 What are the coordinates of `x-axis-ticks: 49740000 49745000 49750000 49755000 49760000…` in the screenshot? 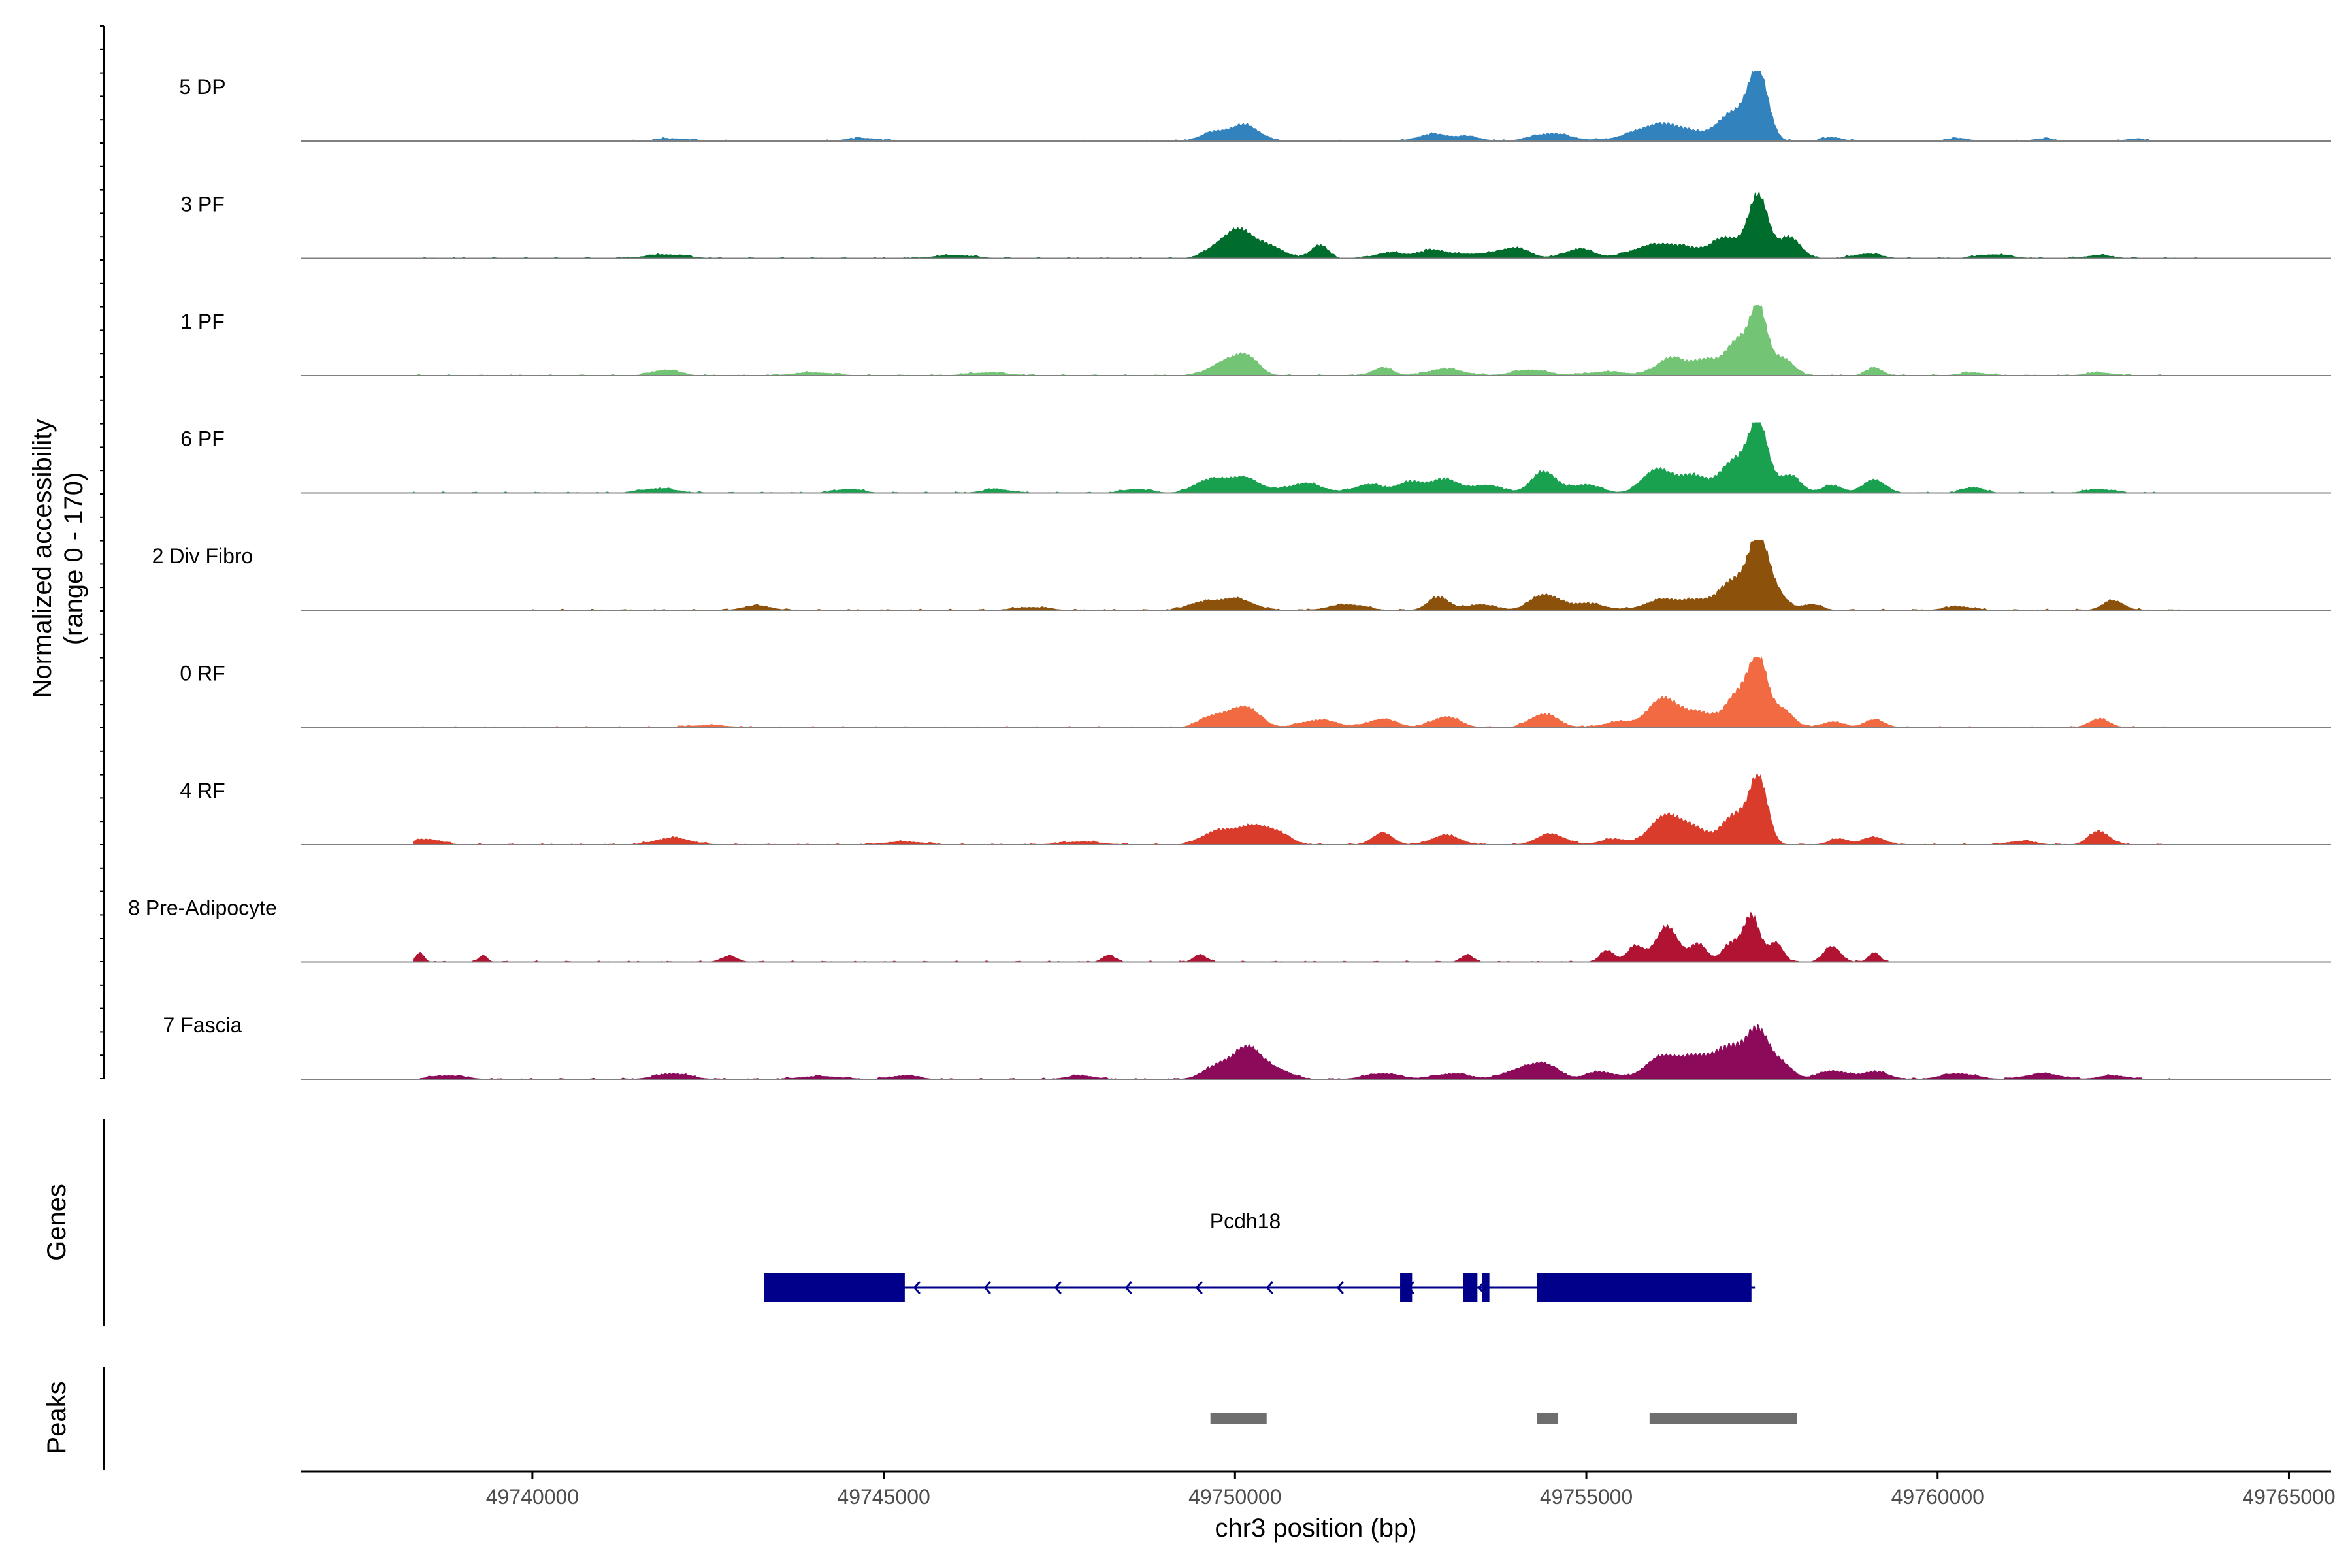 It's located at (1411, 1490).